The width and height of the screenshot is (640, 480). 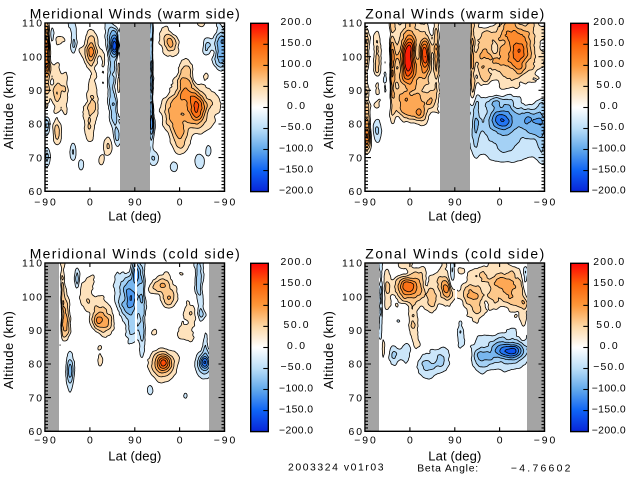 I want to click on svg-text: −4.76602, so click(x=541, y=469).